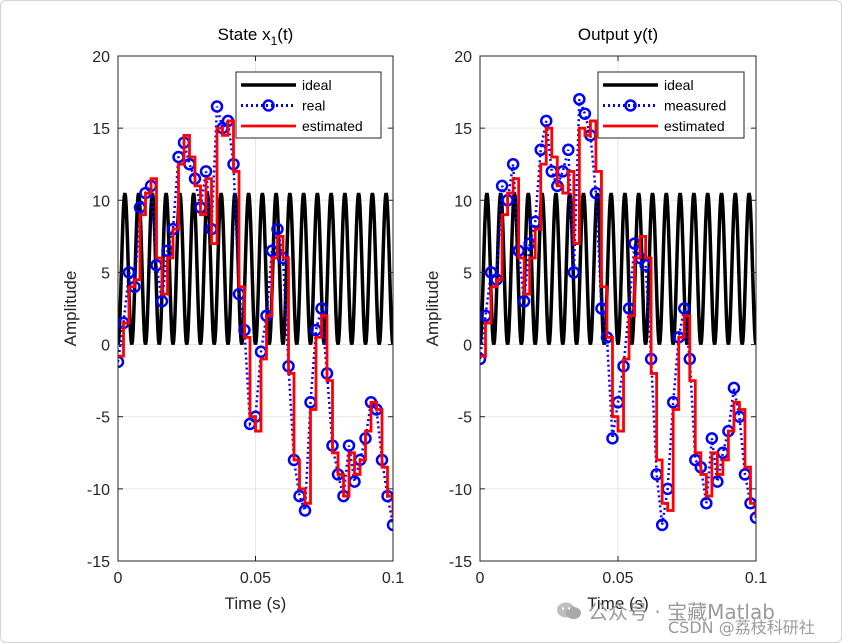  I want to click on csdn-watermark: CSDN @荔枝科研社, so click(741, 627).